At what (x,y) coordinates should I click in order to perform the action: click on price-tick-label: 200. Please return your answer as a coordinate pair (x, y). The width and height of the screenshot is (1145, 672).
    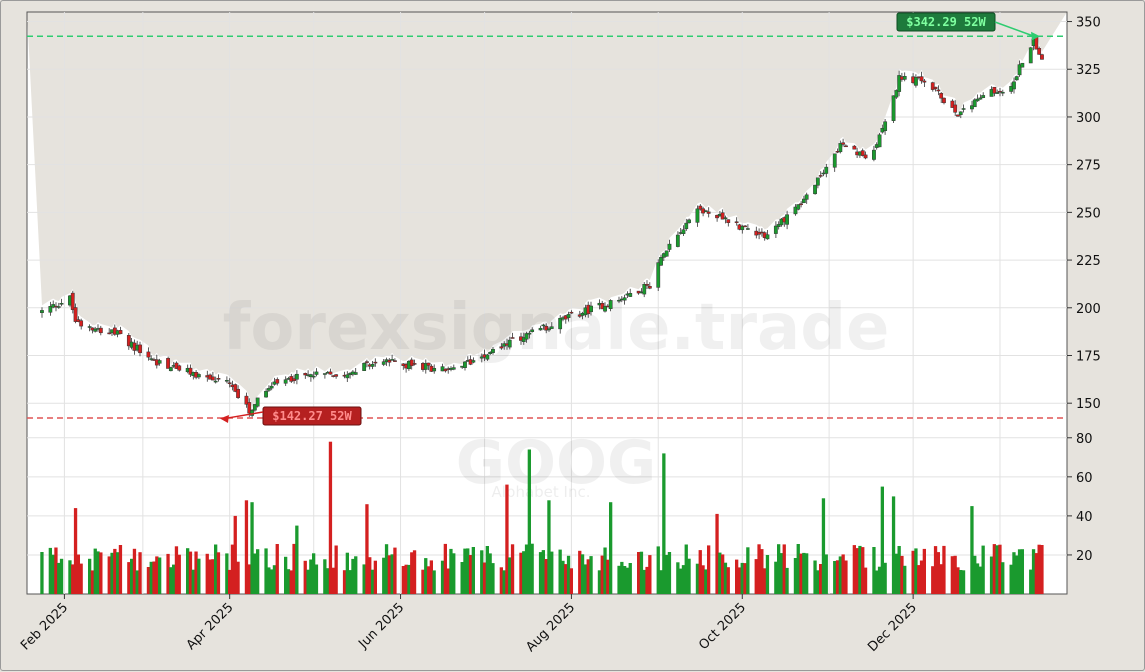
    Looking at the image, I should click on (1088, 309).